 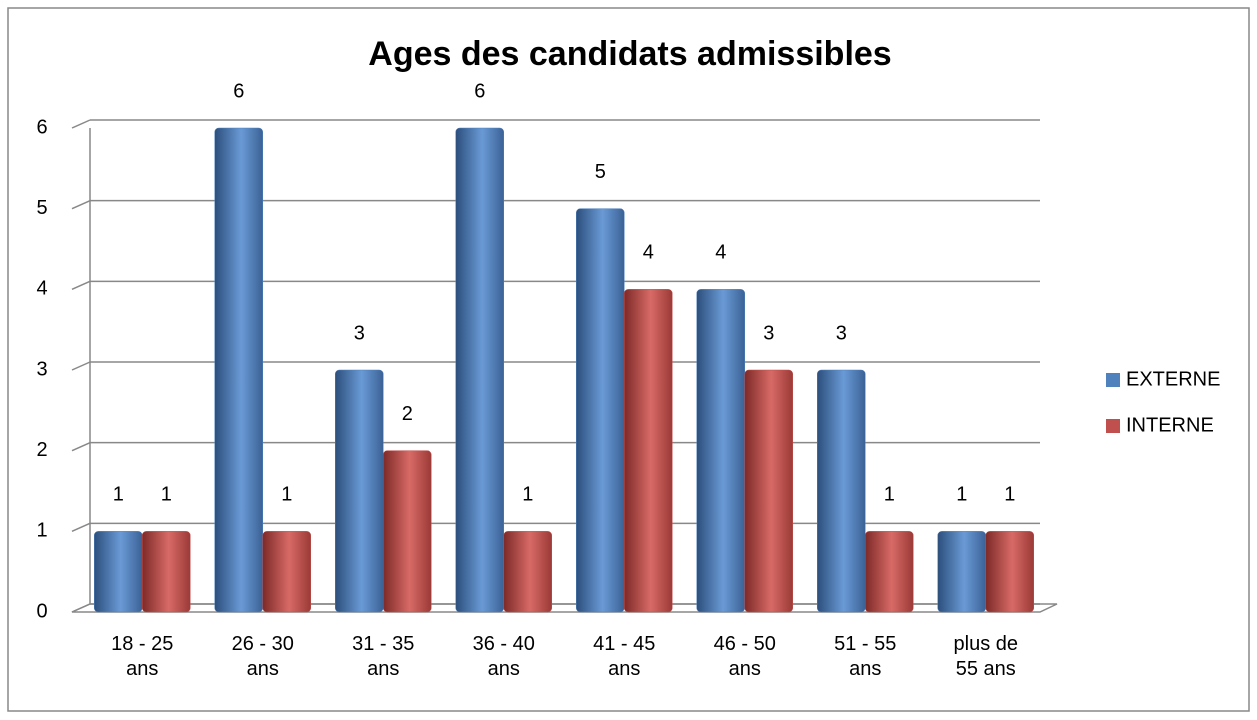 I want to click on x-tick-label: 18 - 25 ans, so click(x=142, y=656).